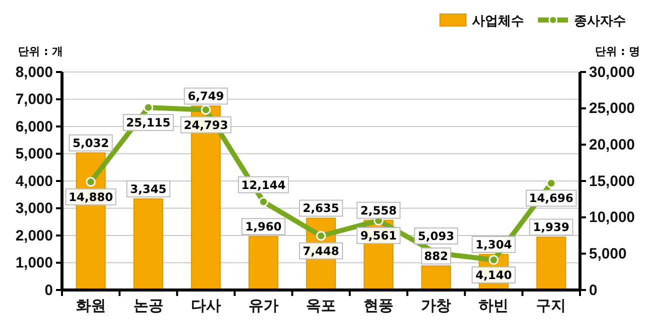 The height and width of the screenshot is (330, 660). What do you see at coordinates (148, 123) in the screenshot?
I see `data-label: 25,115` at bounding box center [148, 123].